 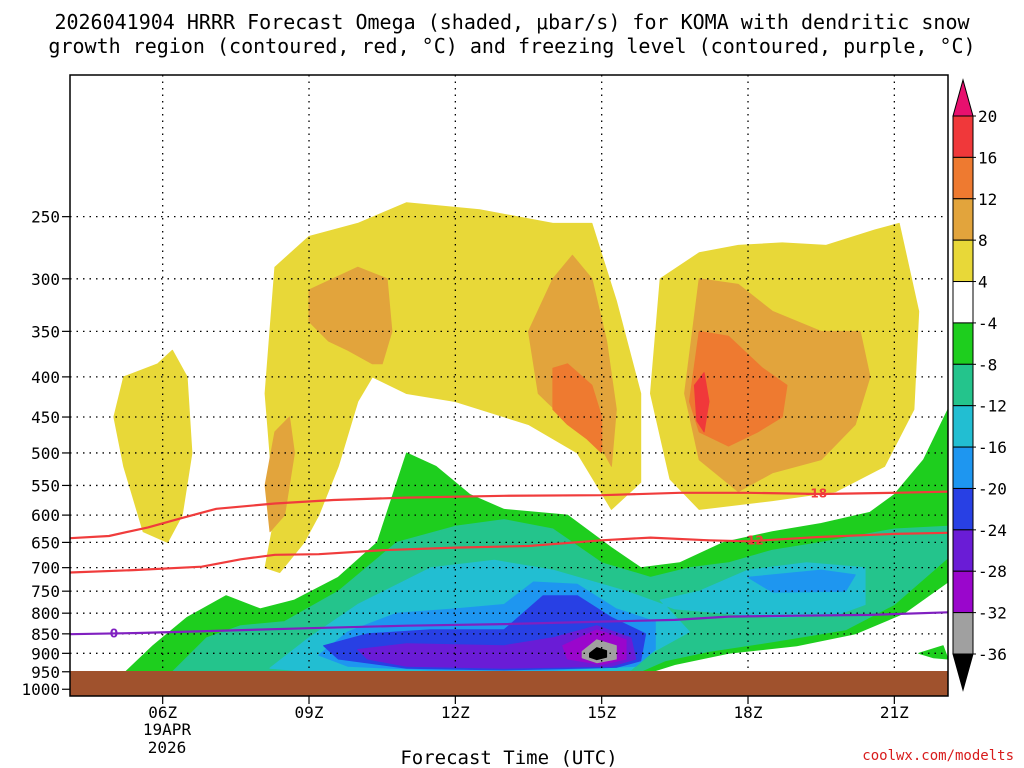 What do you see at coordinates (992, 488) in the screenshot?
I see `colorbar-label-9: -20` at bounding box center [992, 488].